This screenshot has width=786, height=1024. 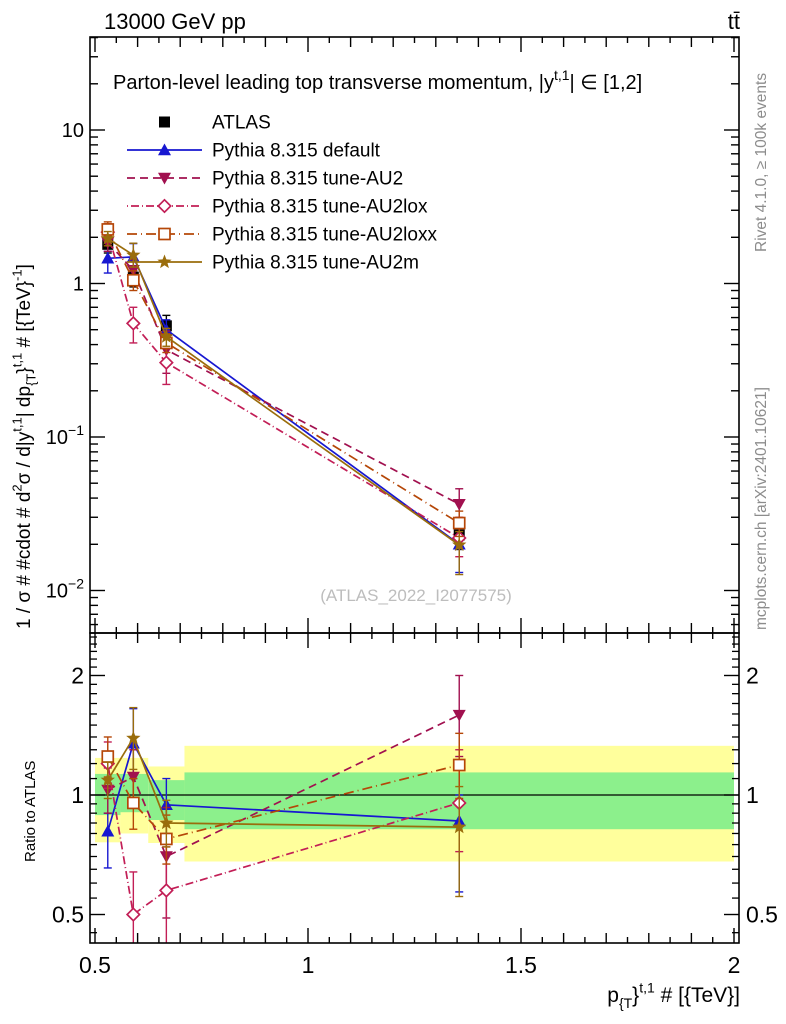 I want to click on main-y-tick-label: 10, so click(x=73, y=131).